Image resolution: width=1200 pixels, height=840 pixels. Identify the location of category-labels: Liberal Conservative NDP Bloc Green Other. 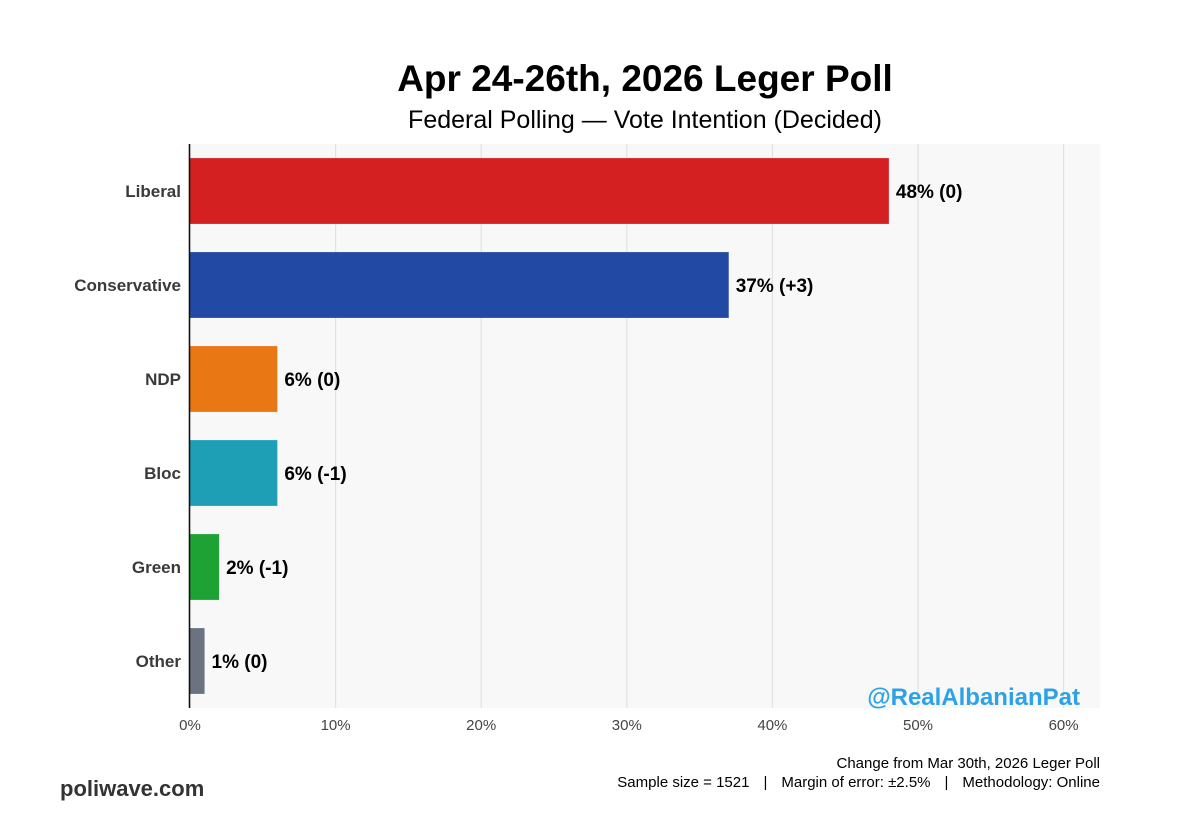
(127, 426).